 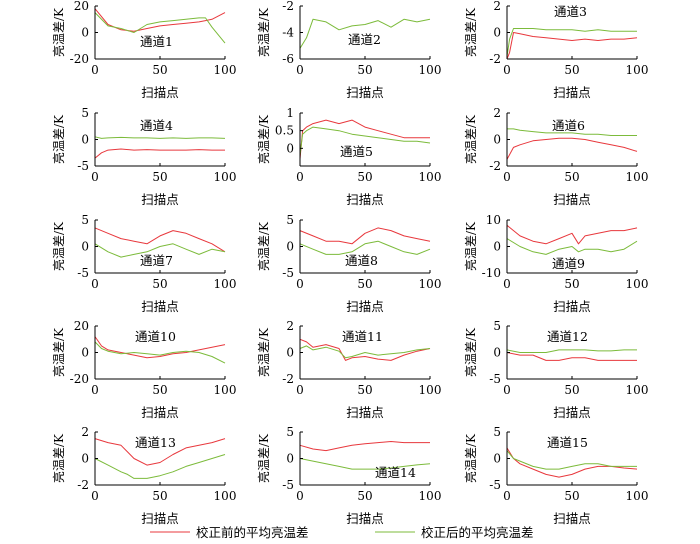 I want to click on chart-title: 通道10, so click(x=155, y=336).